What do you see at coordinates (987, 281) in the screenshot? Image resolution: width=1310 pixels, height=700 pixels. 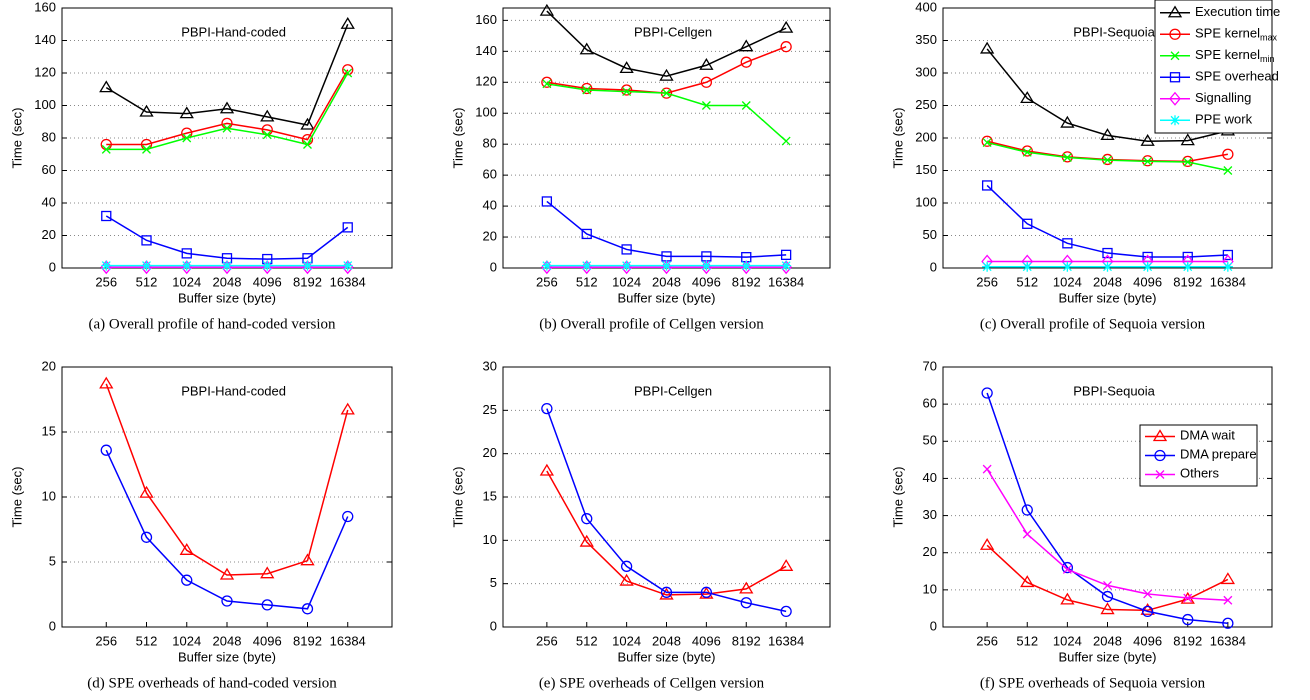 I see `x-tick-label: 256` at bounding box center [987, 281].